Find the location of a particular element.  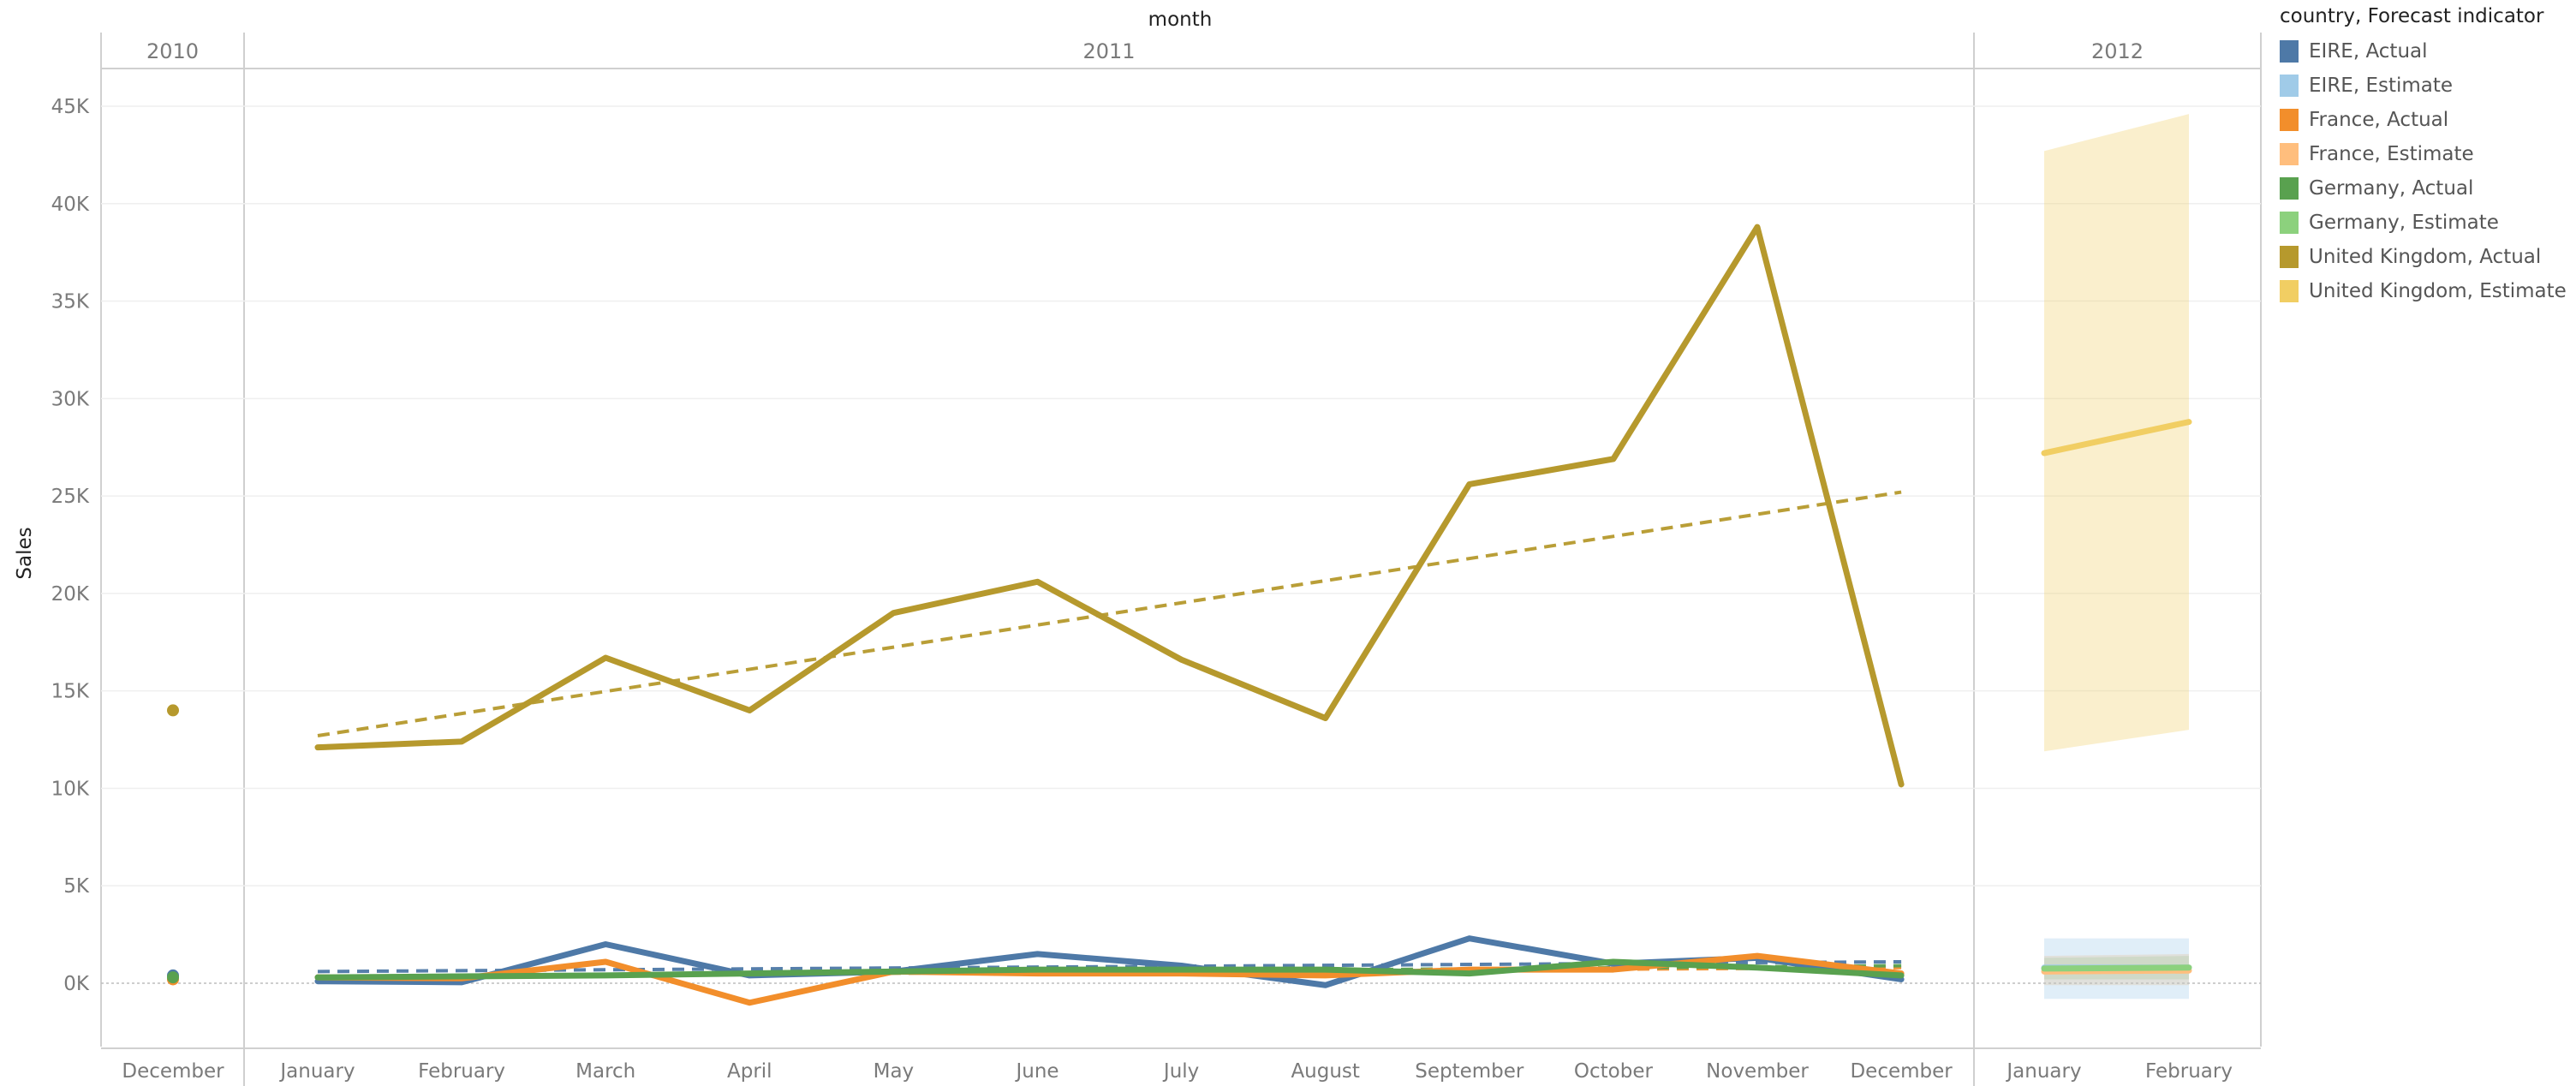

x-tick-label: March is located at coordinates (605, 1071).